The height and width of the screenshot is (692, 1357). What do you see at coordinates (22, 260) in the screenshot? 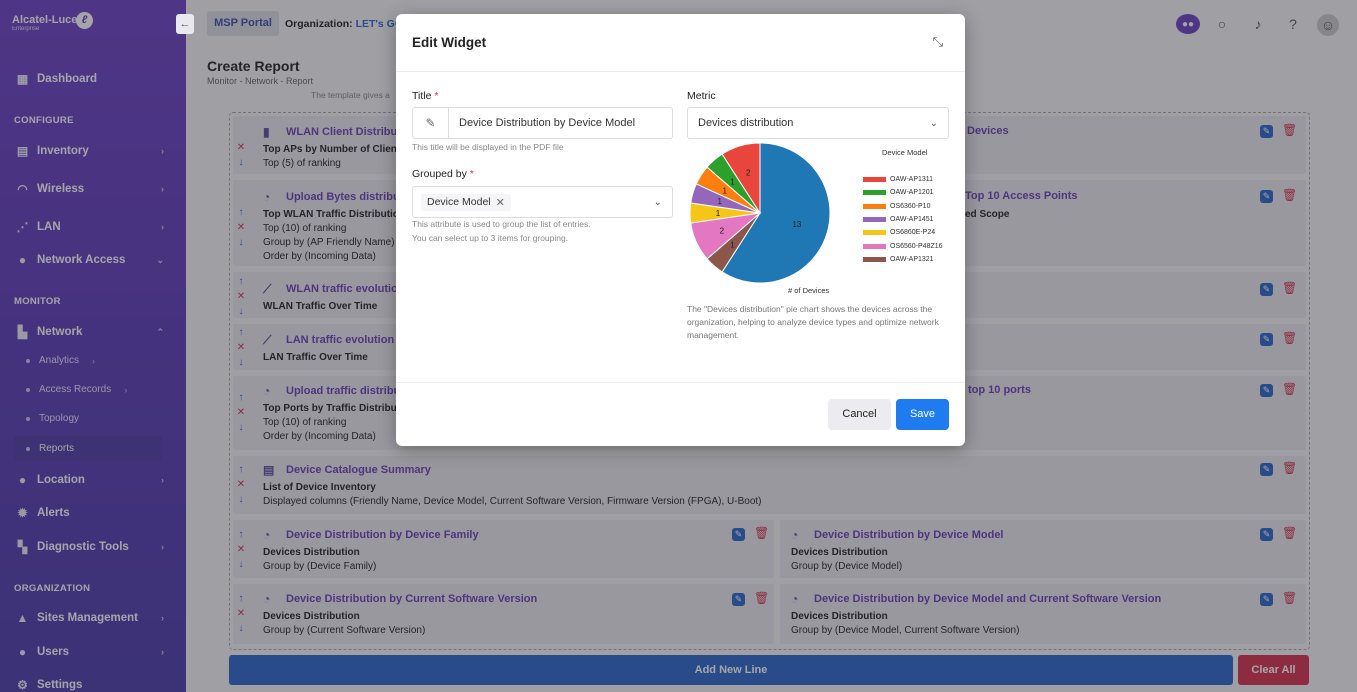
I see `network-access-icon: ●` at bounding box center [22, 260].